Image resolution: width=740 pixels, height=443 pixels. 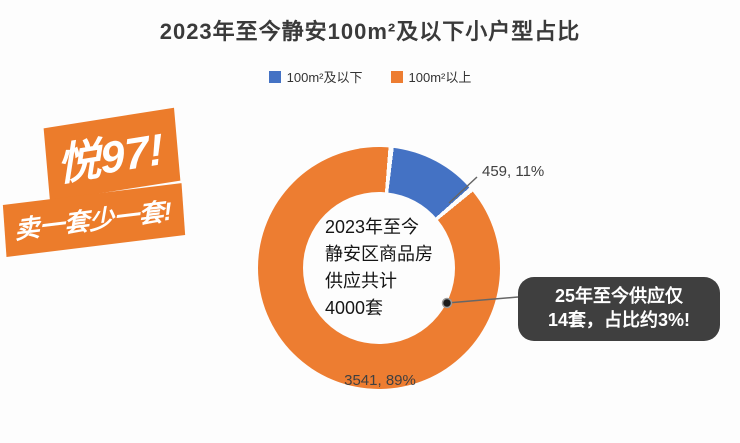 I want to click on center-text-line: 供应共计, so click(x=361, y=281).